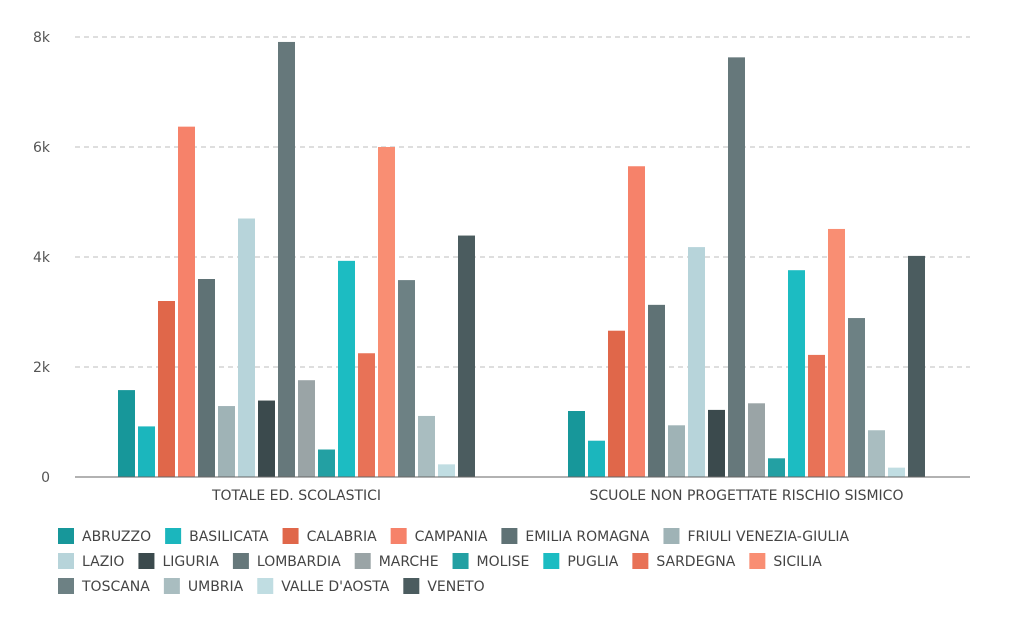 The height and width of the screenshot is (619, 1024). I want to click on legend-label: PUGLIA, so click(592, 562).